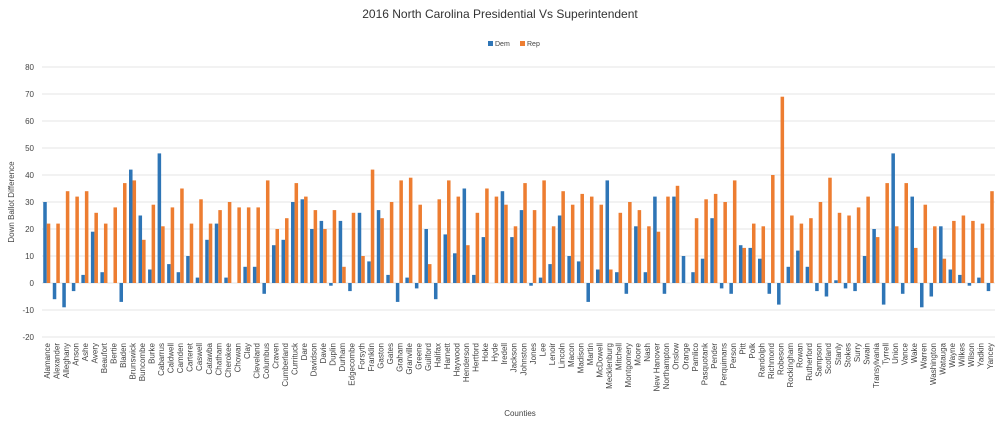  What do you see at coordinates (295, 358) in the screenshot?
I see `x-tick-label: Currituck` at bounding box center [295, 358].